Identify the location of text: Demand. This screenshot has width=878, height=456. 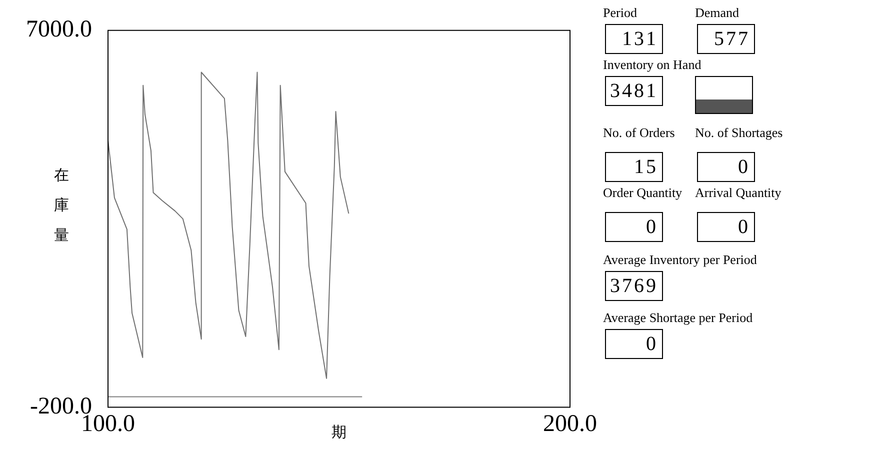
(717, 13).